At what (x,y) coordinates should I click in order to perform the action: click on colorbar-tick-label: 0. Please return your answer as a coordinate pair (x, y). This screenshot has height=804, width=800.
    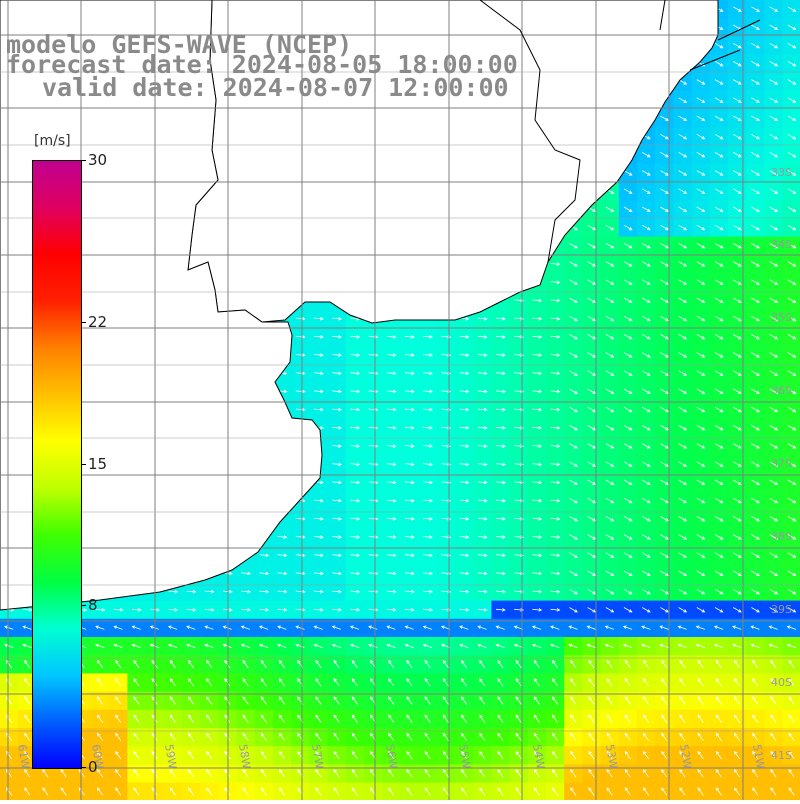
    Looking at the image, I should click on (93, 767).